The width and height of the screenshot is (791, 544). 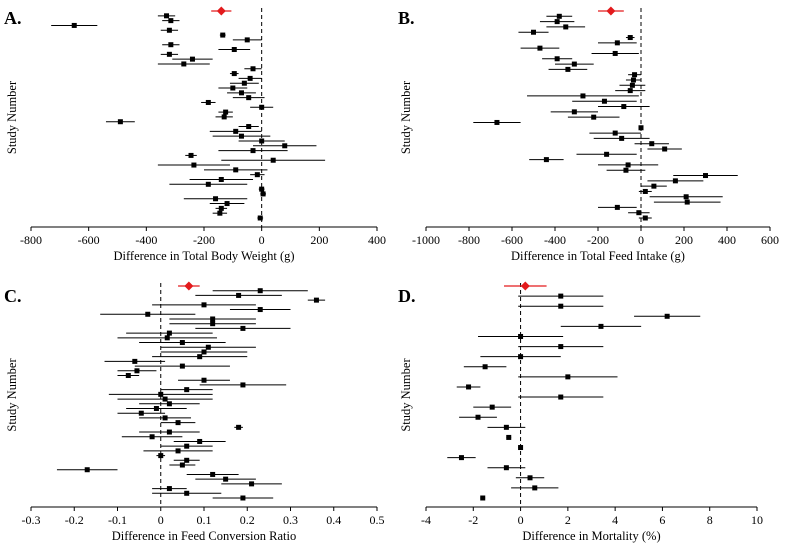 What do you see at coordinates (290, 520) in the screenshot?
I see `x-tick-label: 0.3` at bounding box center [290, 520].